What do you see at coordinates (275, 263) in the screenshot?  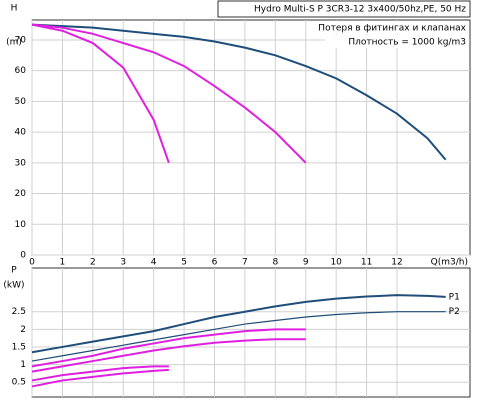 I see `x-tick-label: 8` at bounding box center [275, 263].